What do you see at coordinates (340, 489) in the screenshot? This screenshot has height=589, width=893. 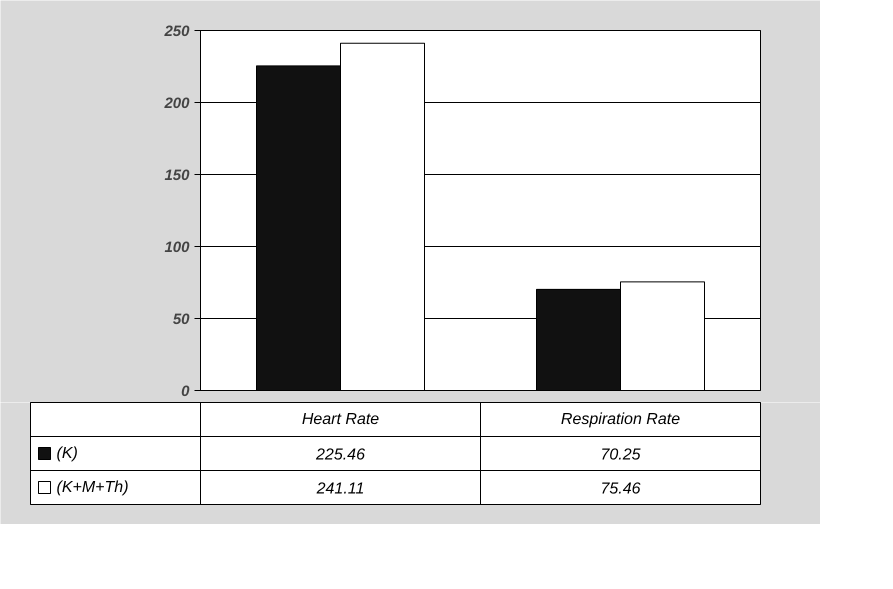 I see `data-label: 241.11` at bounding box center [340, 489].